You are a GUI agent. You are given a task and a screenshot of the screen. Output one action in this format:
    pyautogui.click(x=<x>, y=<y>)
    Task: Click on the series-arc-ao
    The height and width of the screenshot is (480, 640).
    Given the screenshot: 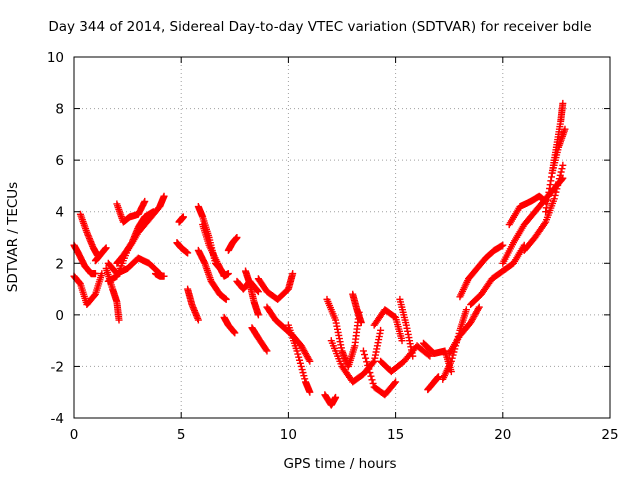 What is the action you would take?
    pyautogui.click(x=543, y=207)
    